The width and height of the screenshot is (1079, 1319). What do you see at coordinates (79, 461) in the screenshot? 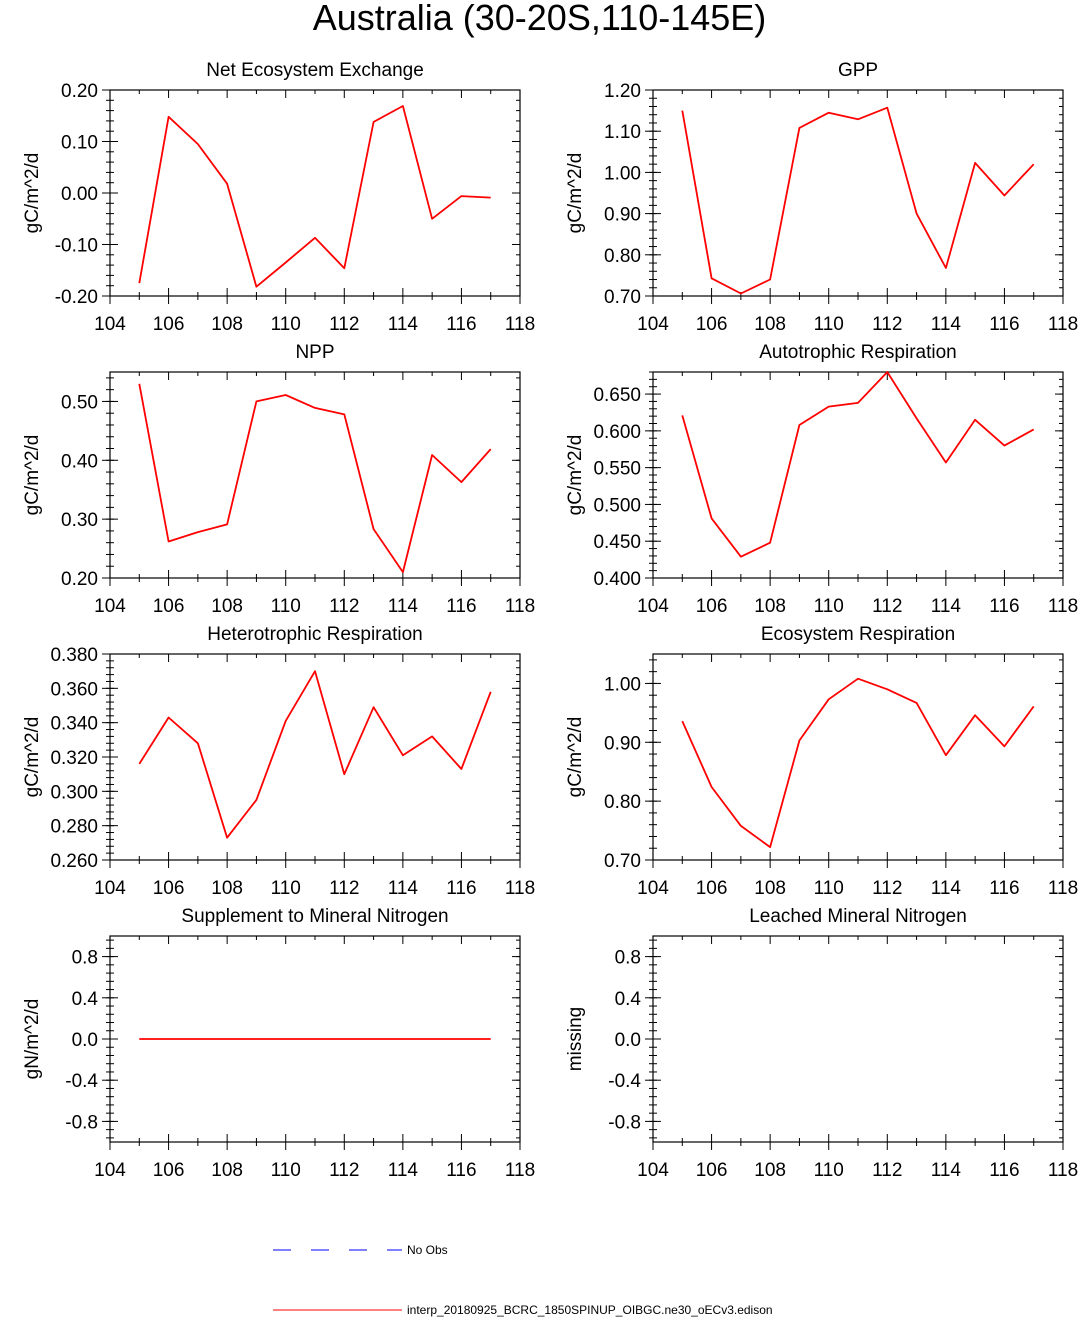
I see `y-tick-label: 0.40` at bounding box center [79, 461].